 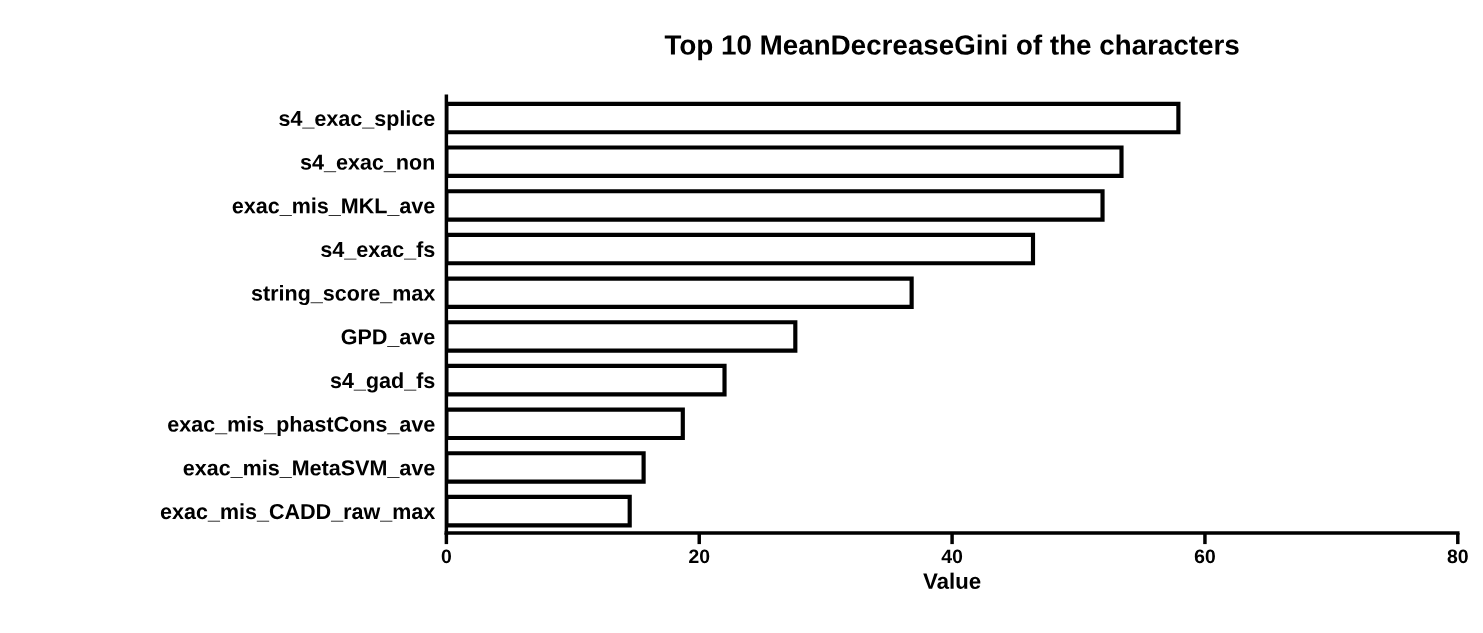 What do you see at coordinates (301, 426) in the screenshot?
I see `y-tick-label: exac_mis_phastCons_ave` at bounding box center [301, 426].